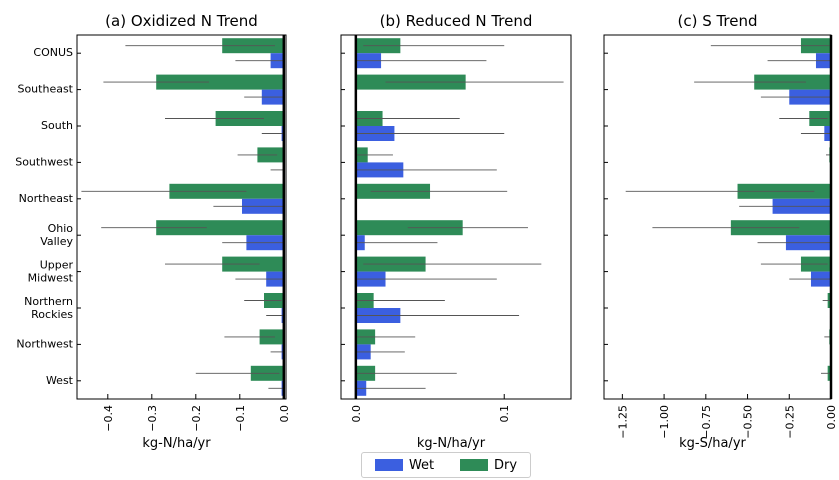  I want to click on x-axis-label: kg-S/ha/yr, so click(712, 443).